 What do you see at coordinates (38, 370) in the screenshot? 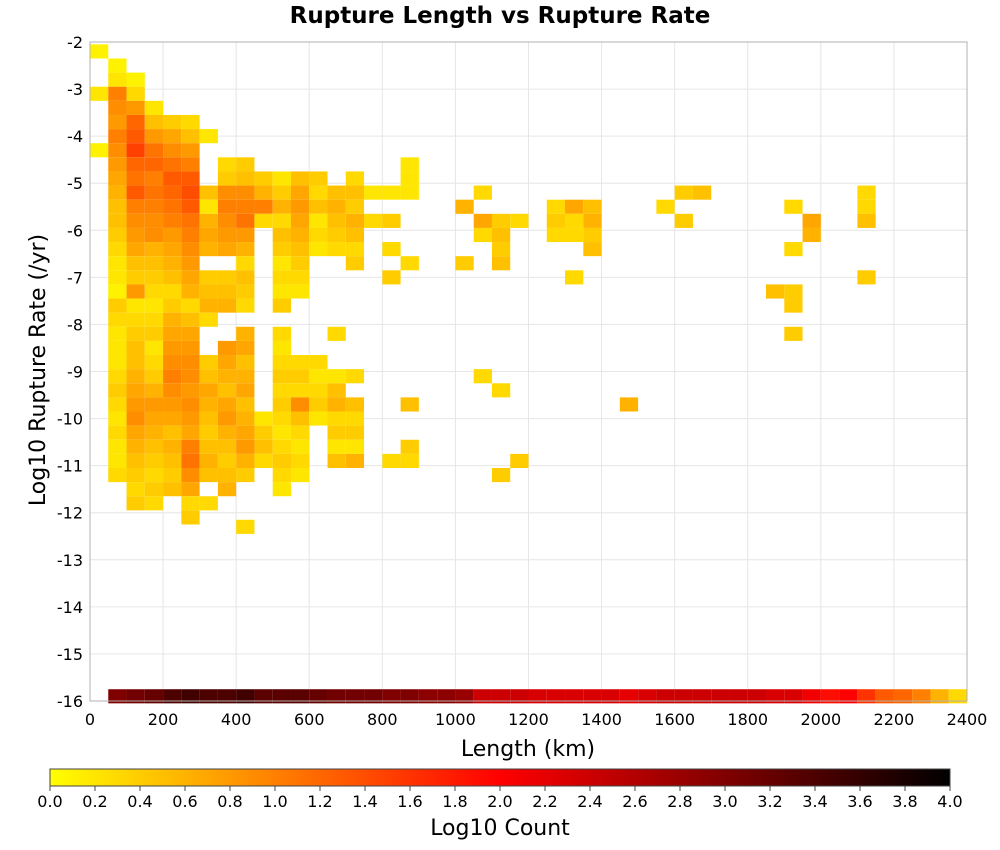
I see `y-axis-label: Log10 Rupture Rate (/yr)` at bounding box center [38, 370].